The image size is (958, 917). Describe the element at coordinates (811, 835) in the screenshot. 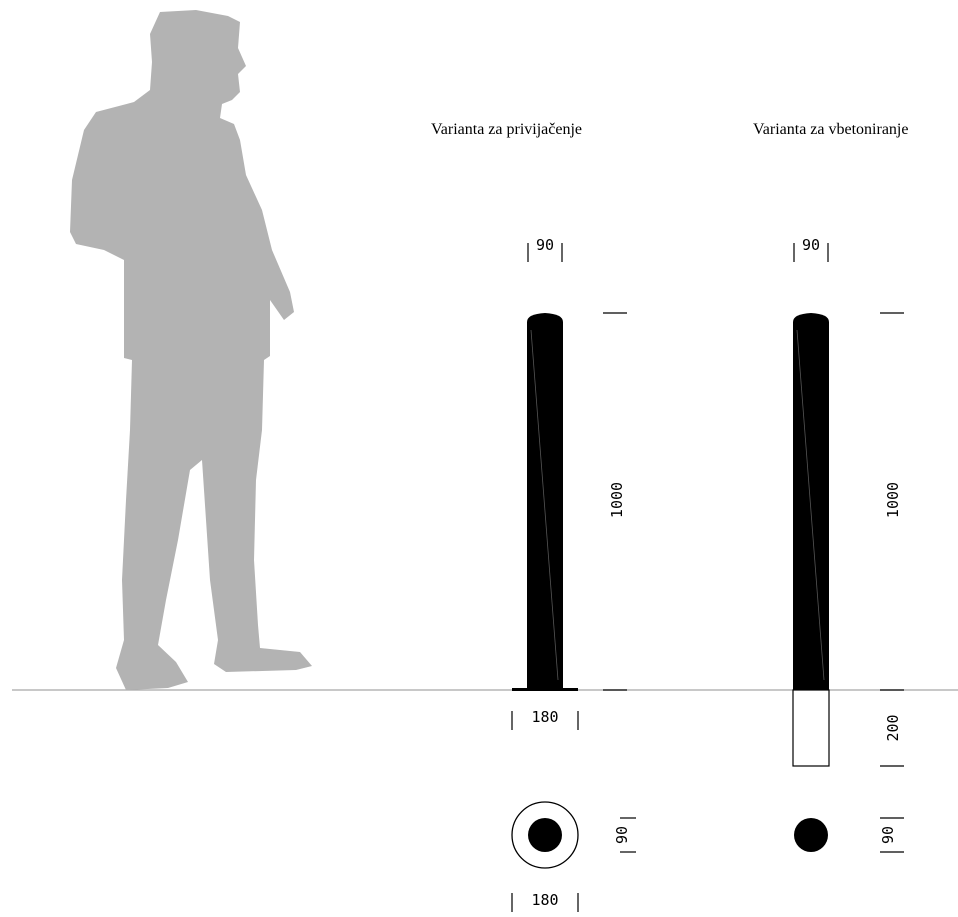

I see `plan-post-right` at that location.